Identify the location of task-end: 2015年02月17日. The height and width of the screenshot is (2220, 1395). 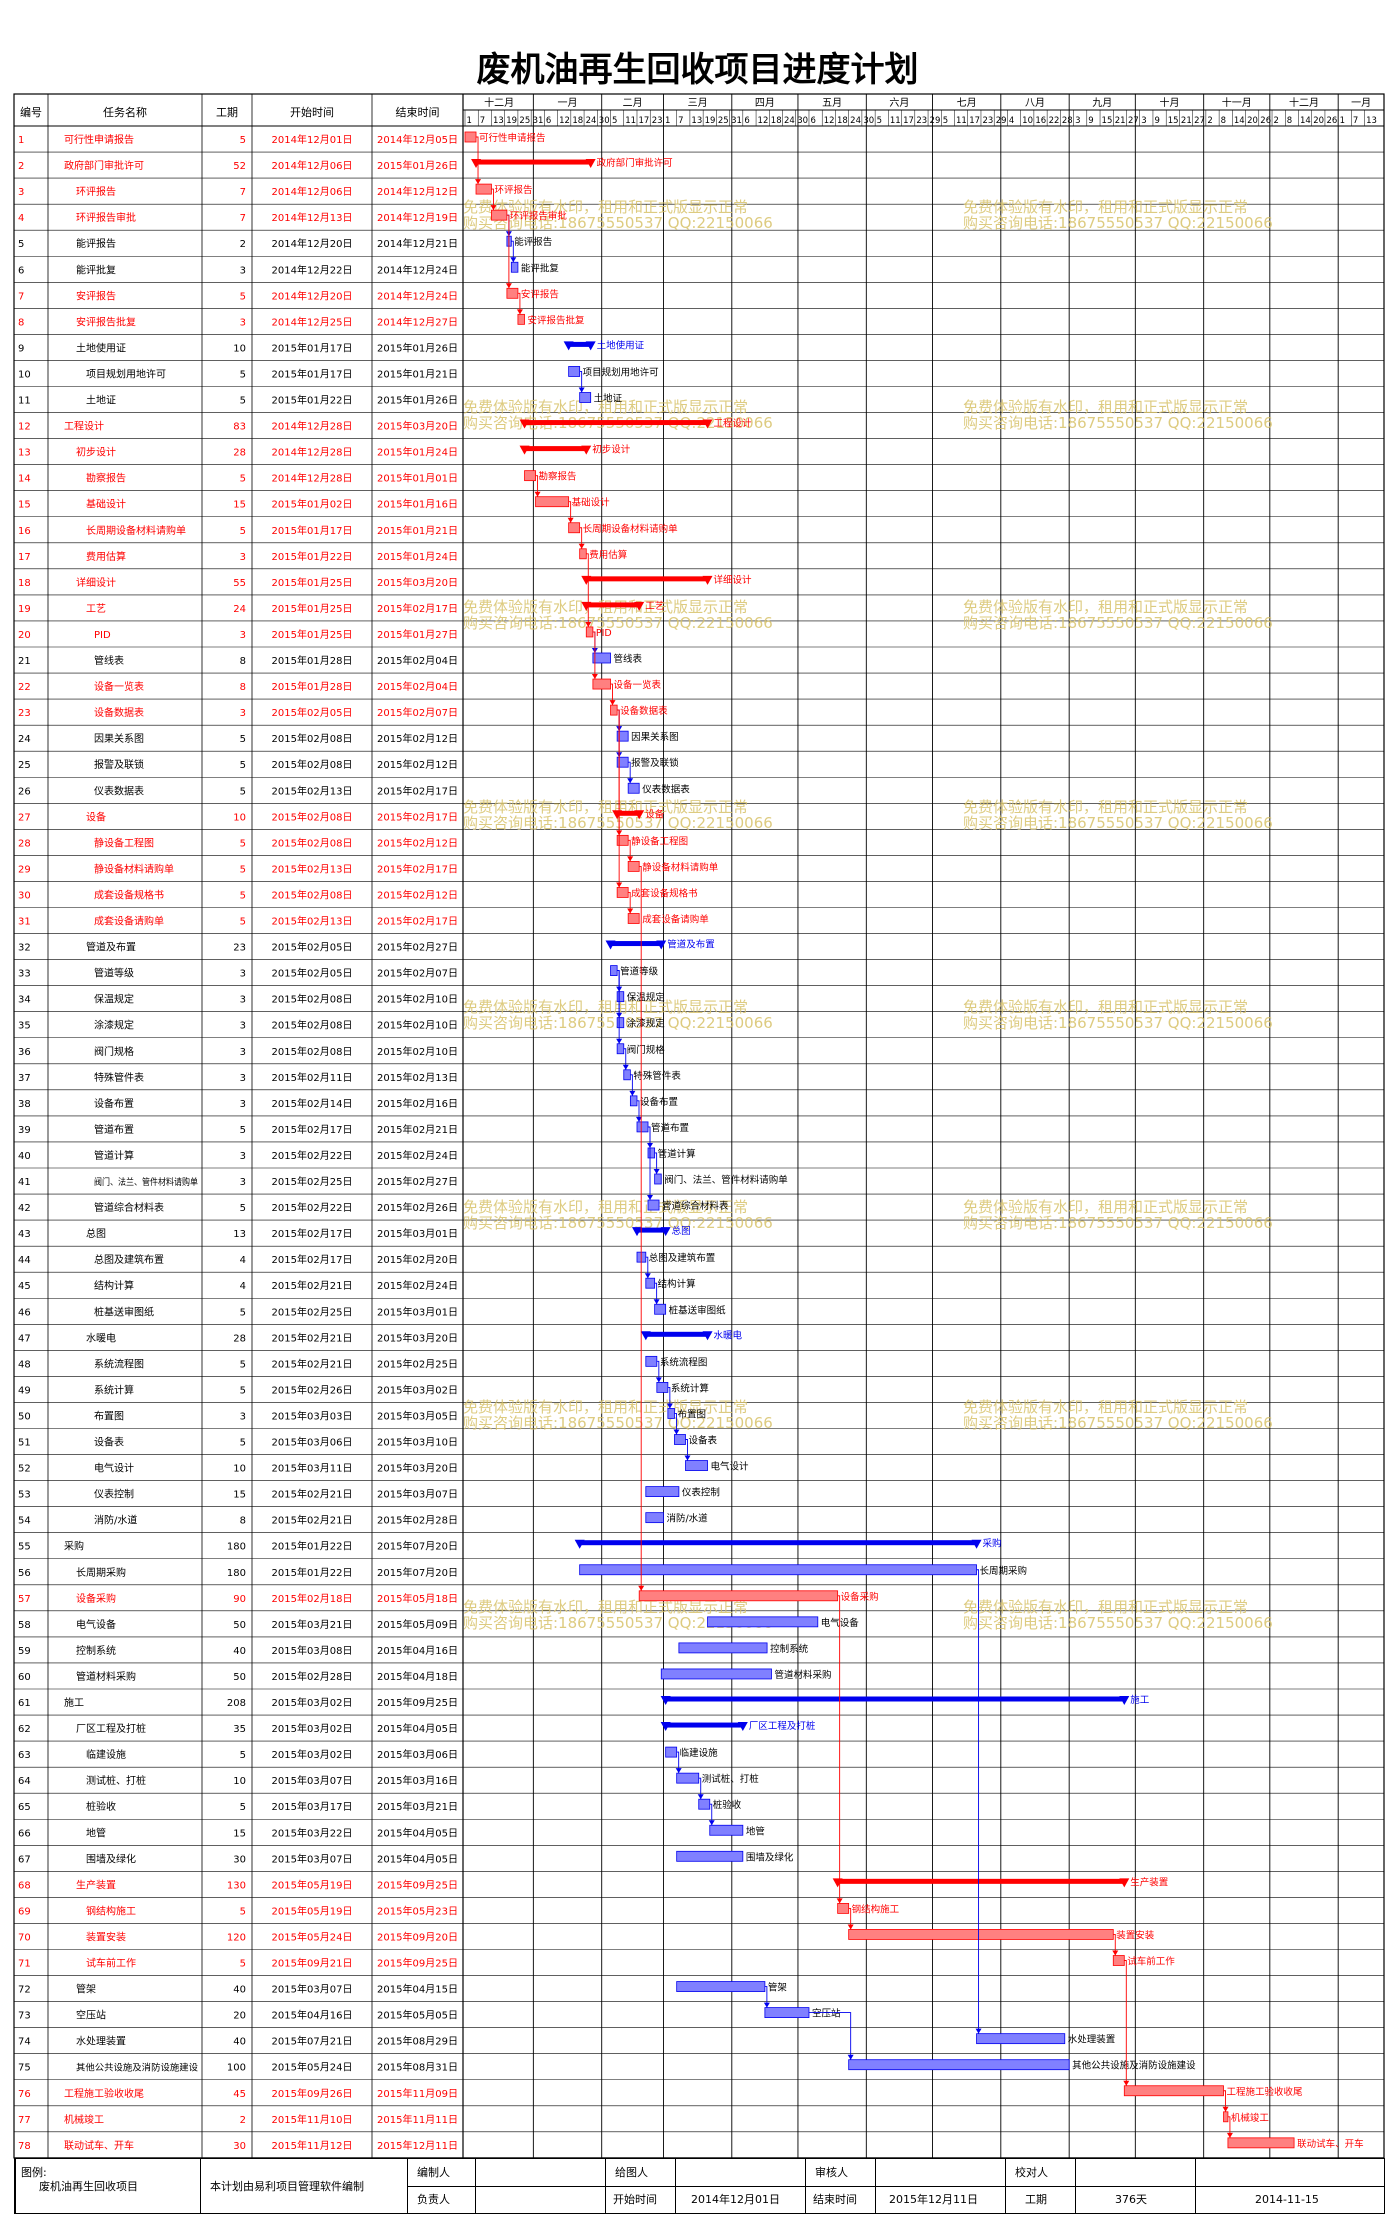
(417, 608).